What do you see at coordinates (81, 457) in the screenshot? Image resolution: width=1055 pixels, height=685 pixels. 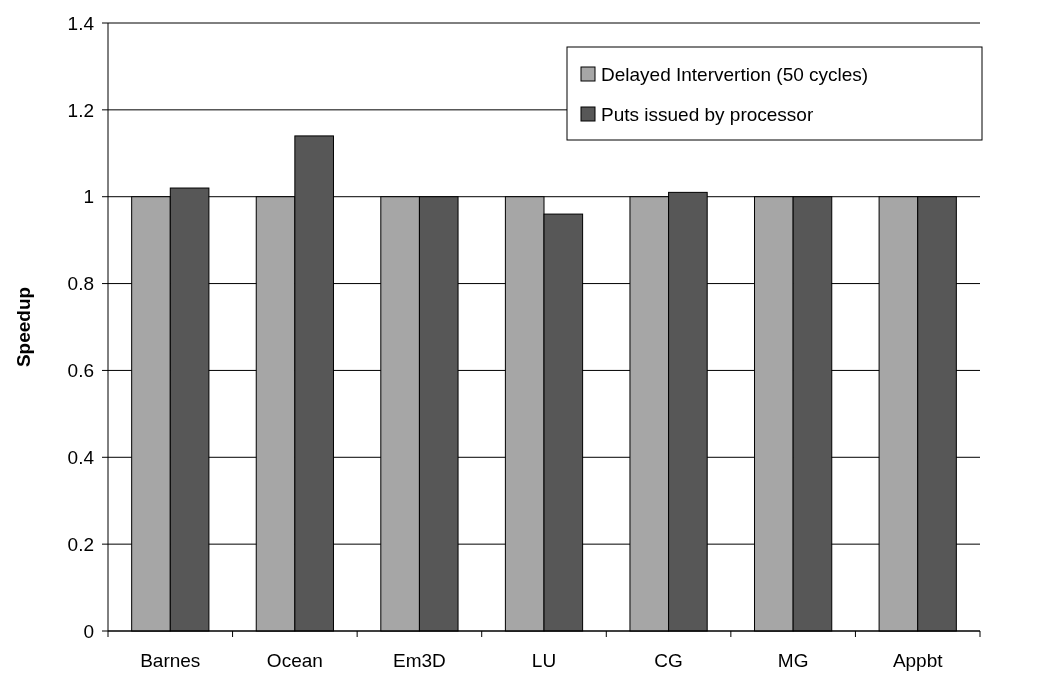 I see `y-tick-label: 0.4` at bounding box center [81, 457].